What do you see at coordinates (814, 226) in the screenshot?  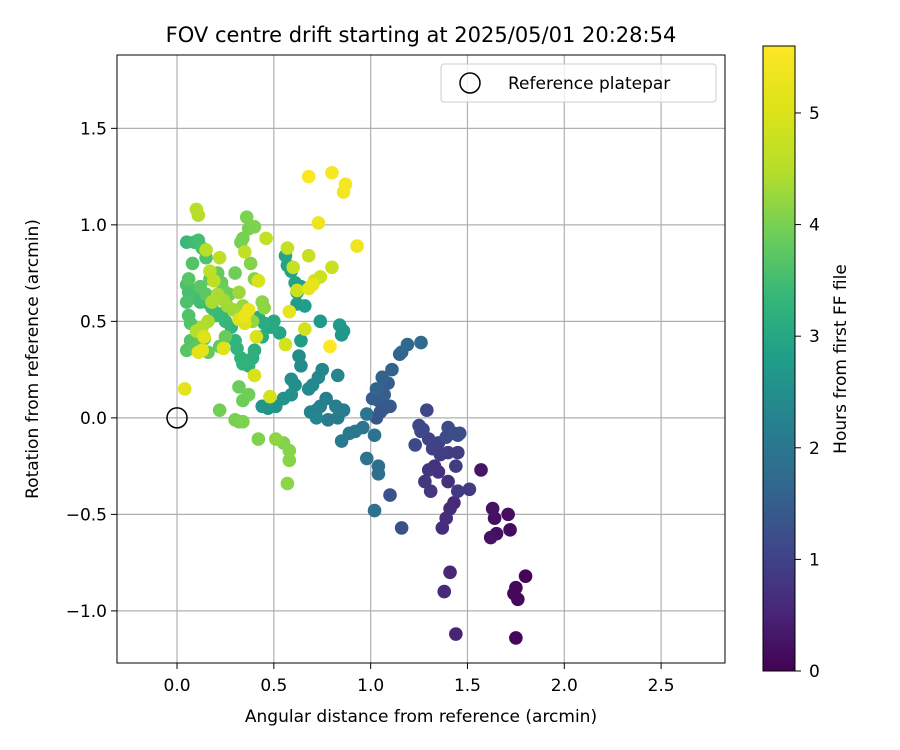 I see `colorbar-tick-label: 4` at bounding box center [814, 226].